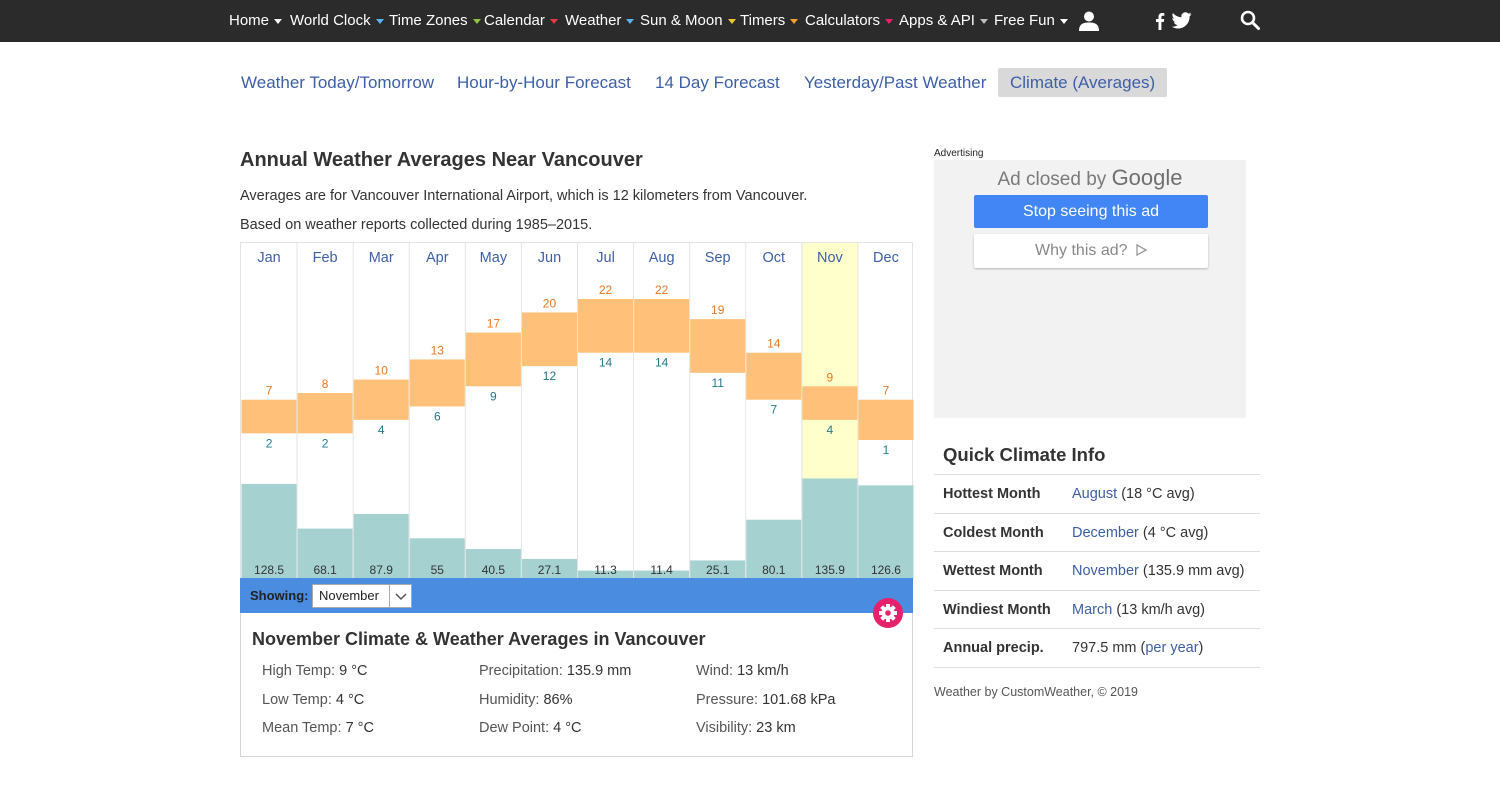 This screenshot has height=799, width=1500. I want to click on month-label: Apr, so click(437, 258).